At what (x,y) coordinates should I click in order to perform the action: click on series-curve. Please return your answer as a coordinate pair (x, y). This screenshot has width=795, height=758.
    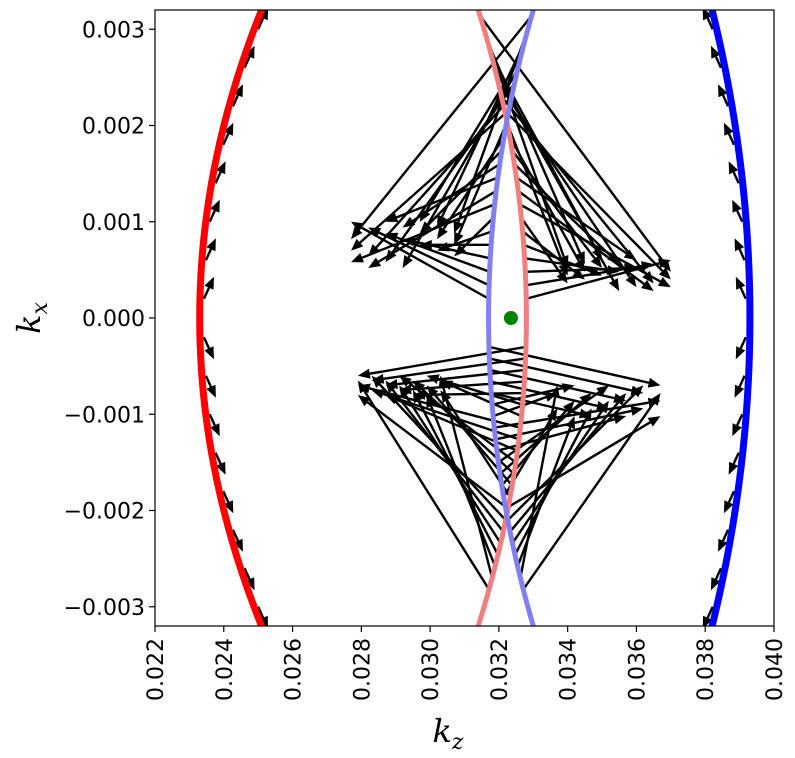
    Looking at the image, I should click on (731, 318).